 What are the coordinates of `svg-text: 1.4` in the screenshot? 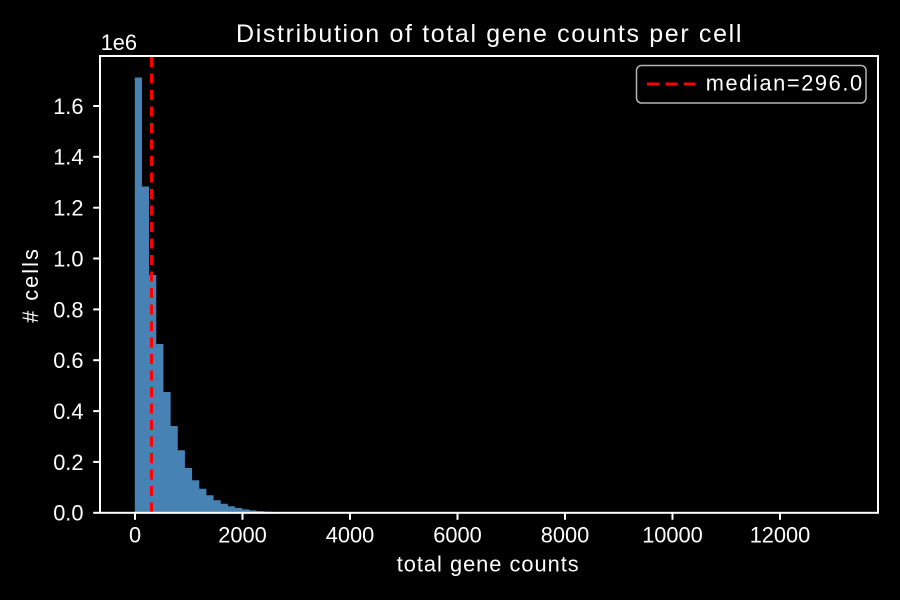 It's located at (68, 157).